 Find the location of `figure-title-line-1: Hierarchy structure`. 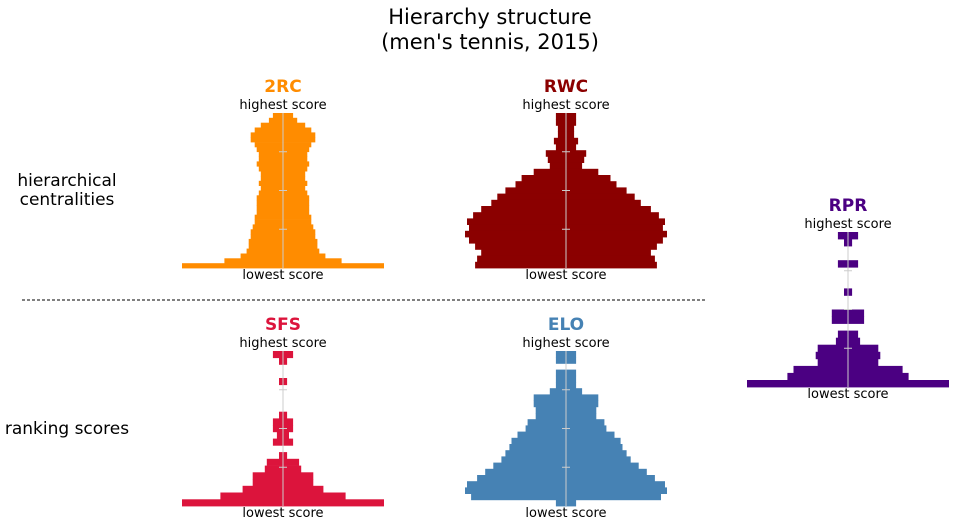

figure-title-line-1: Hierarchy structure is located at coordinates (489, 17).